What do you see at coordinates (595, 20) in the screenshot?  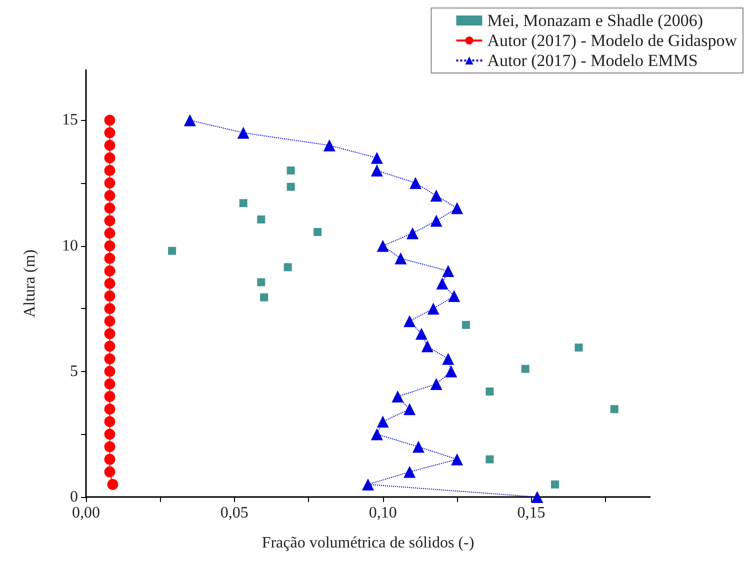 I see `legend-label: Mei, Monazam e Shadle (2006)` at bounding box center [595, 20].